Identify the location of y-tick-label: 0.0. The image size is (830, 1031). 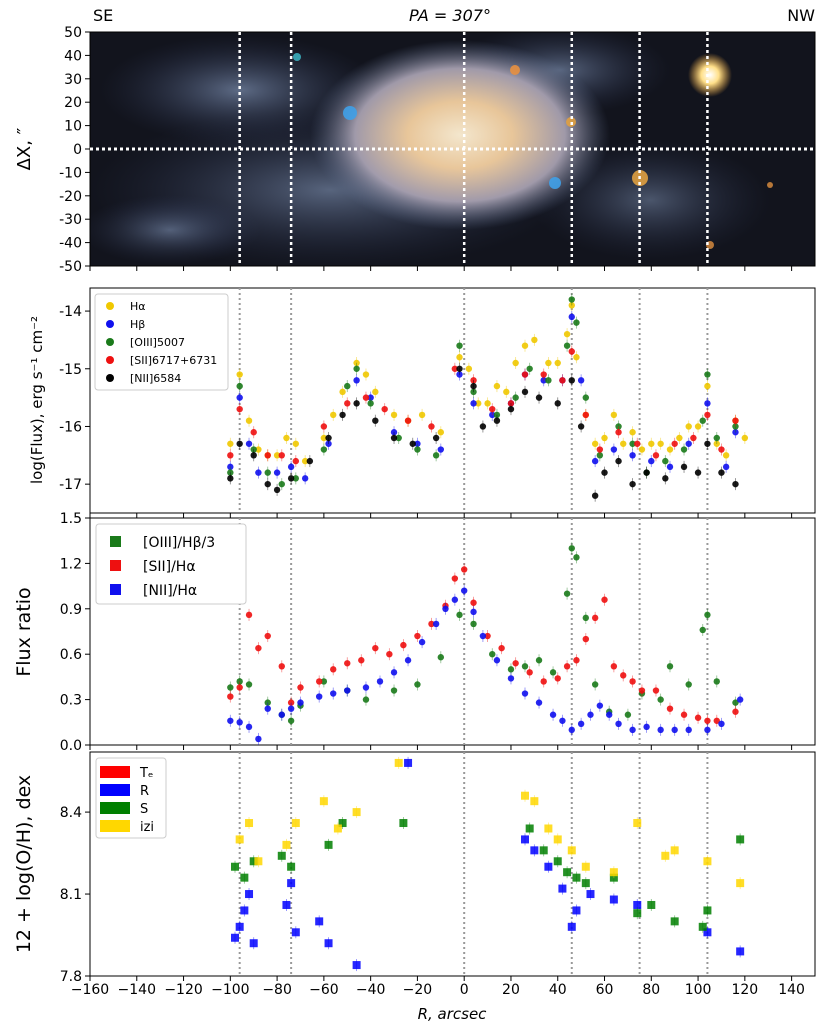
(71, 746).